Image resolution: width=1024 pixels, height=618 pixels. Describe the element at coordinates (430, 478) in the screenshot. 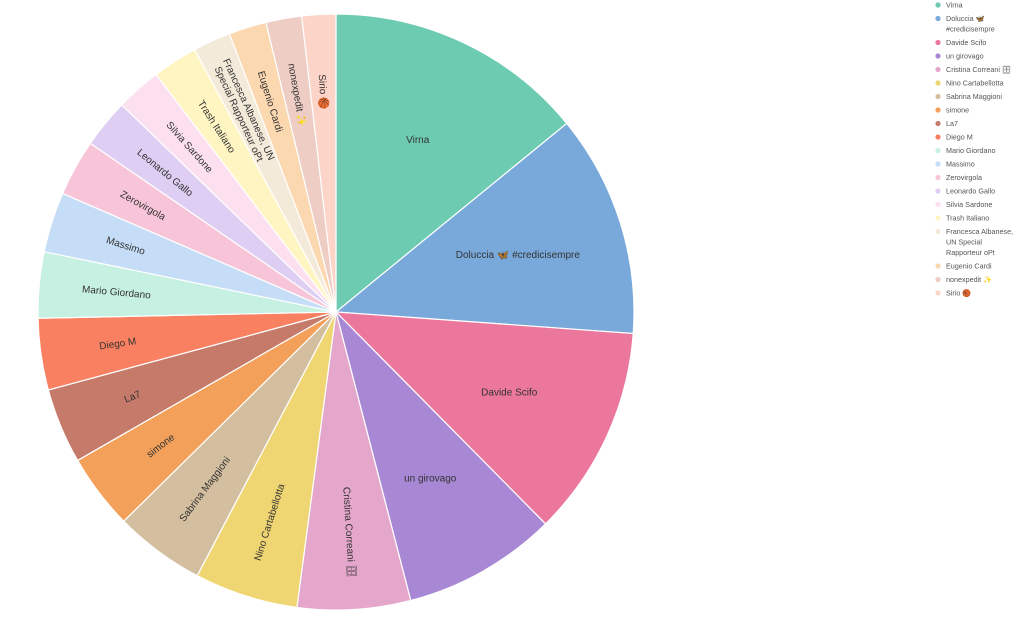

I see `slice-label-un-girovago: un girovago` at that location.